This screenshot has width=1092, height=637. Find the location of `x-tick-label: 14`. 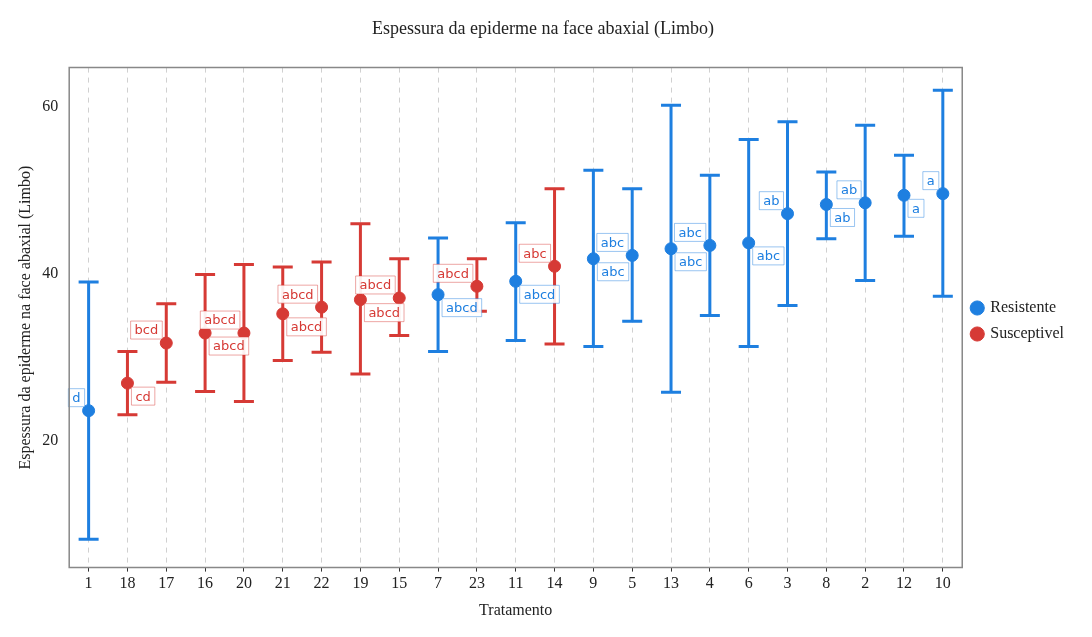

x-tick-label: 14 is located at coordinates (554, 583).